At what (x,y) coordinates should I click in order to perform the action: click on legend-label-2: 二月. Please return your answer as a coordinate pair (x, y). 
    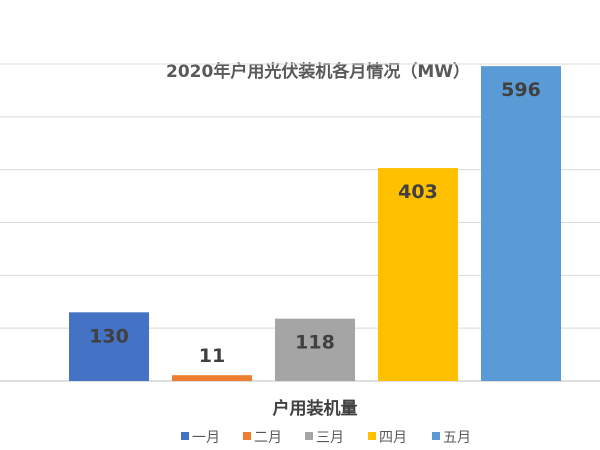
    Looking at the image, I should click on (268, 438).